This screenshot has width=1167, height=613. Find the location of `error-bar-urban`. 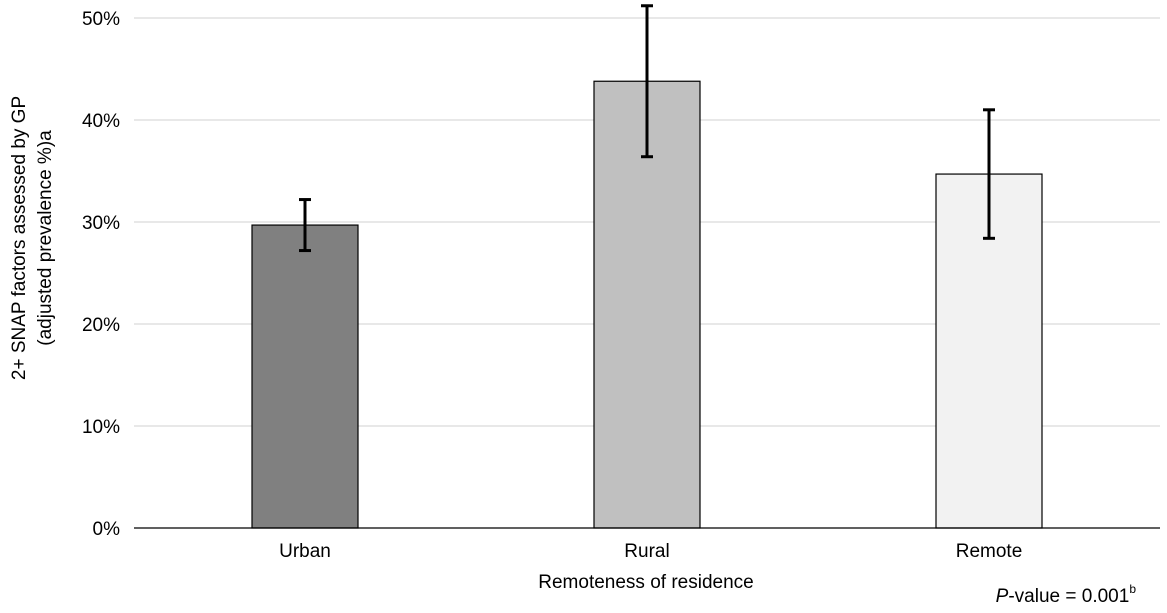

error-bar-urban is located at coordinates (305, 225).